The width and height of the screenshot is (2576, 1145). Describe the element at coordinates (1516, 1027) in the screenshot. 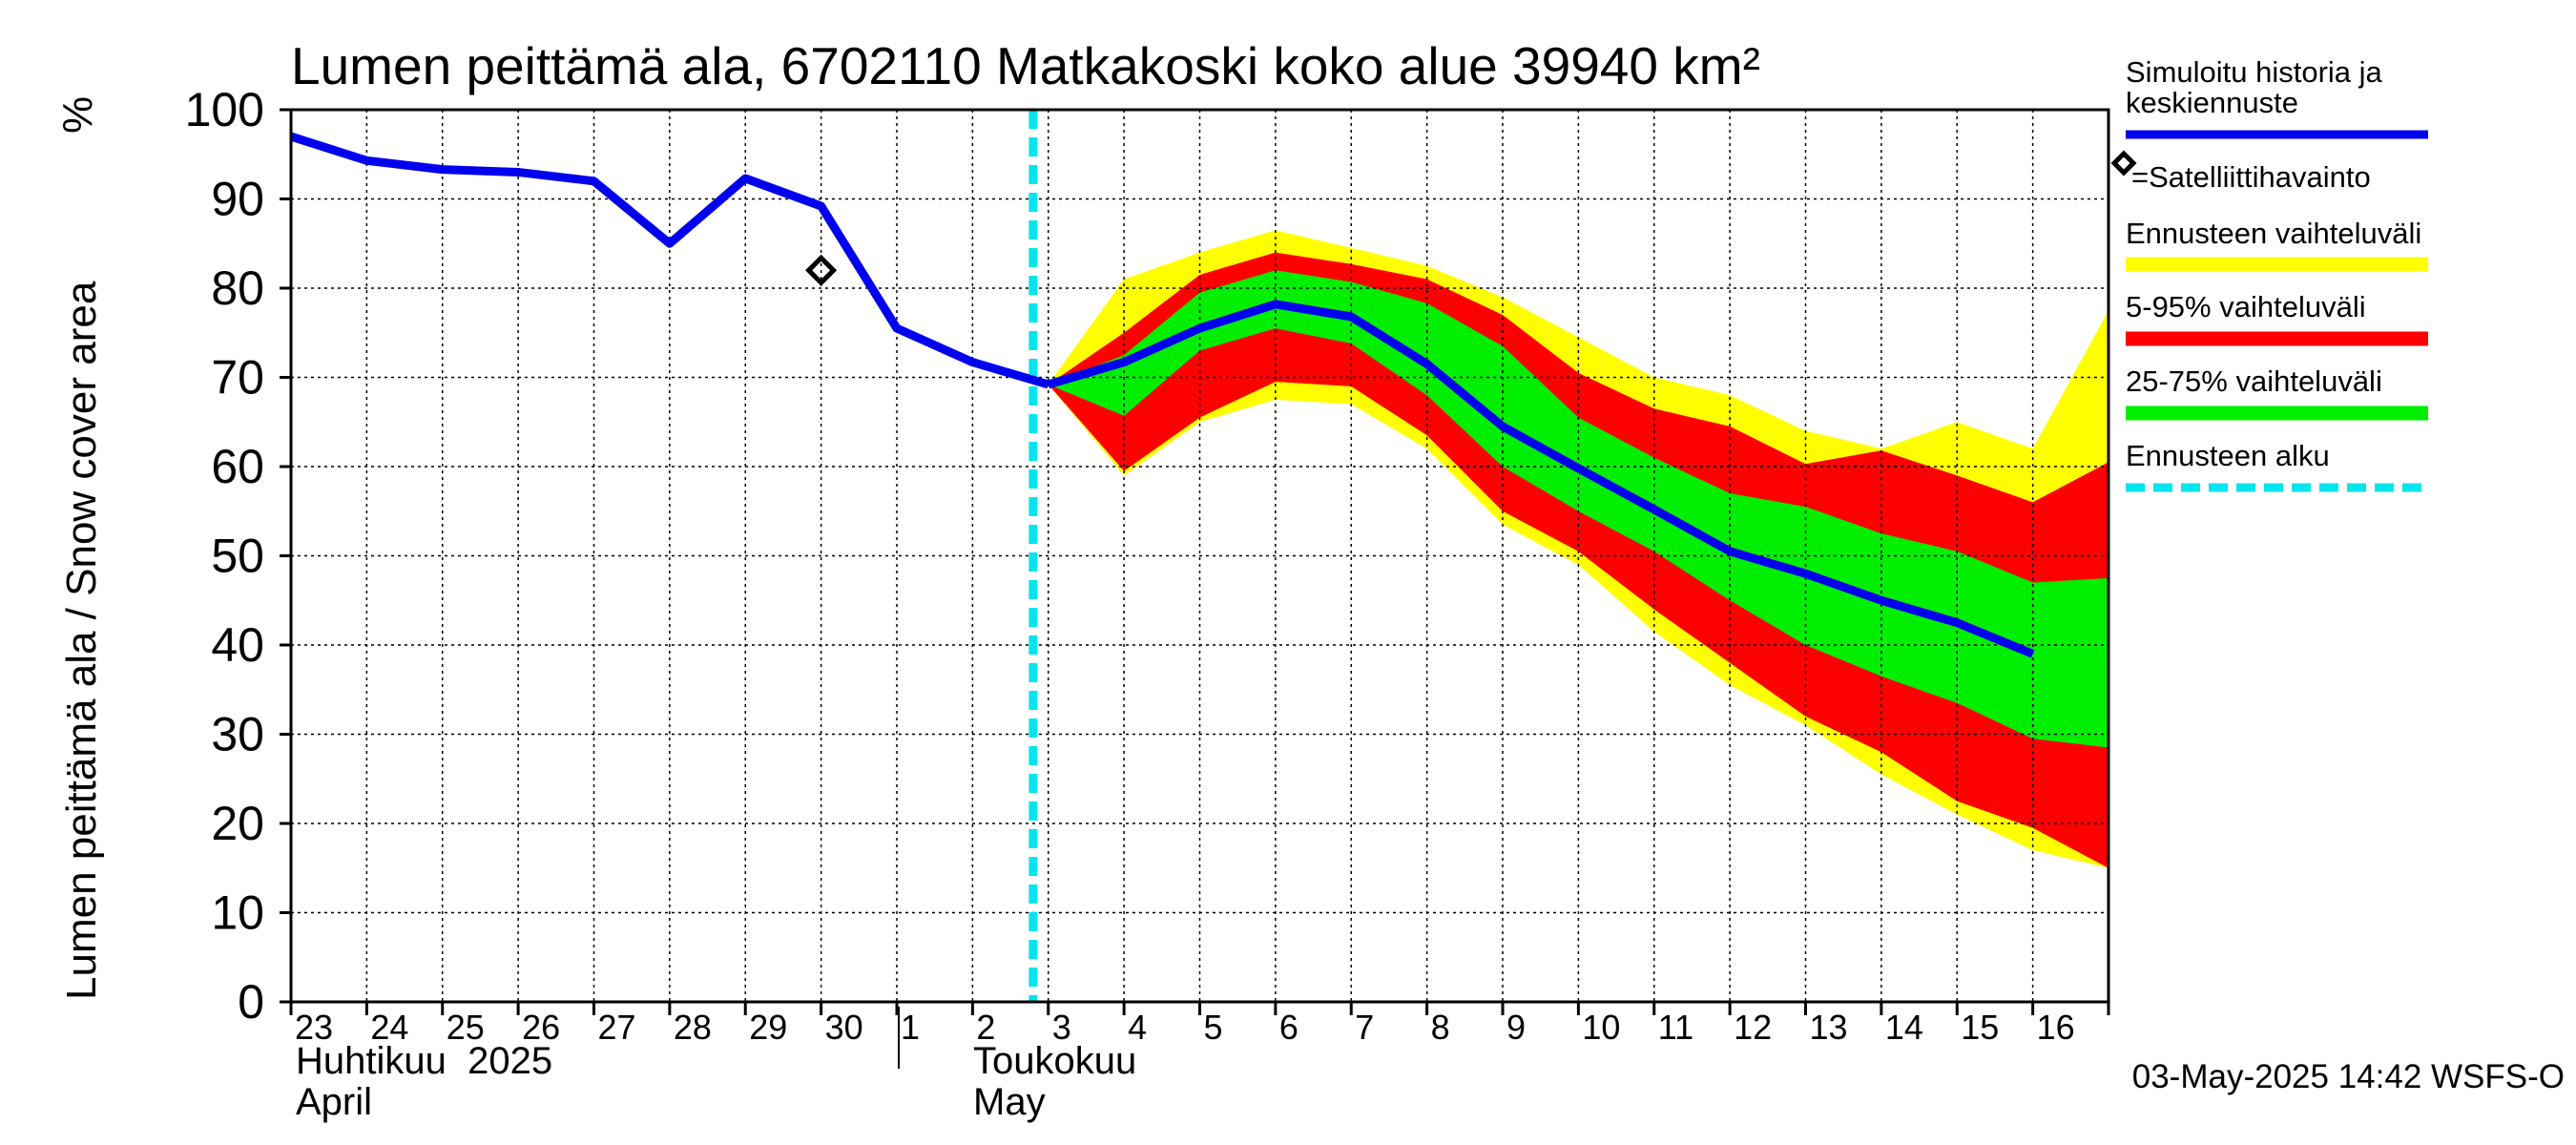

I see `x-tick-label: 9` at that location.